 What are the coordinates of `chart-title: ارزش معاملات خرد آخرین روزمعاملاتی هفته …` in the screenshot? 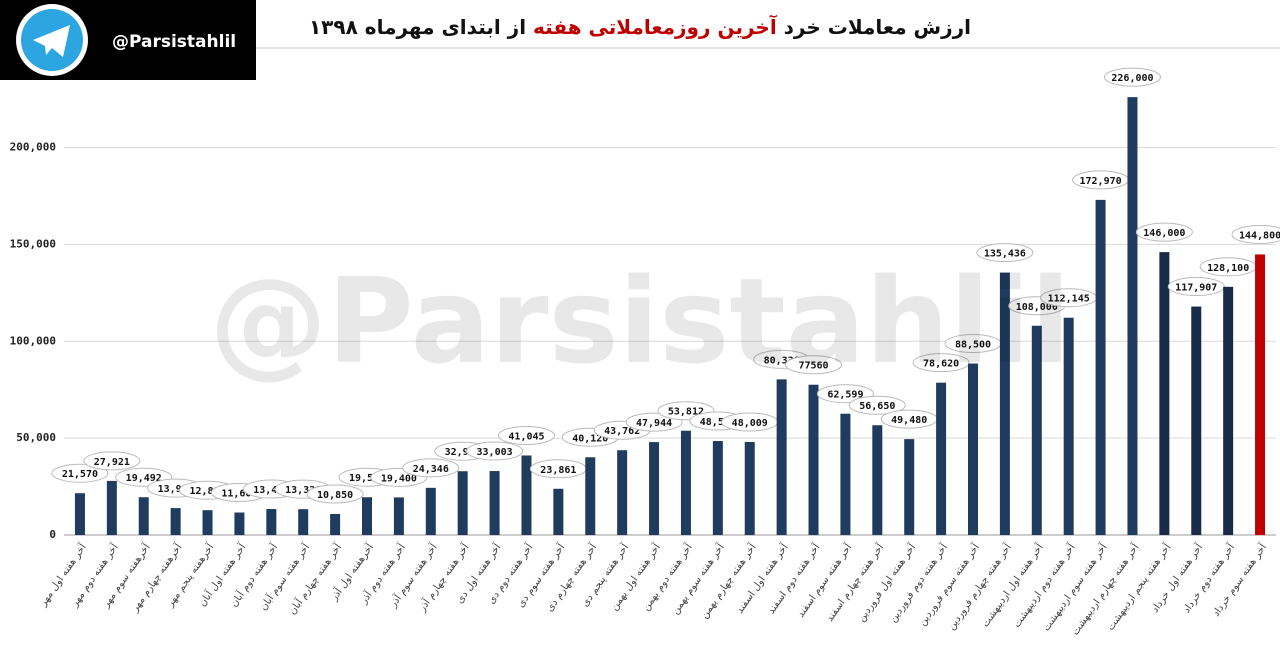 It's located at (640, 26).